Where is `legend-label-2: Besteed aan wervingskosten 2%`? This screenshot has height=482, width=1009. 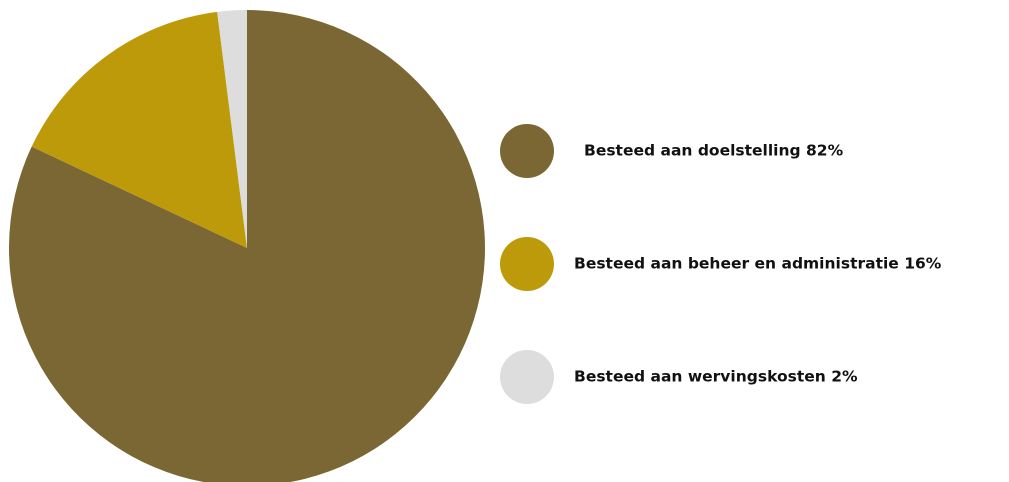 legend-label-2: Besteed aan wervingskosten 2% is located at coordinates (716, 377).